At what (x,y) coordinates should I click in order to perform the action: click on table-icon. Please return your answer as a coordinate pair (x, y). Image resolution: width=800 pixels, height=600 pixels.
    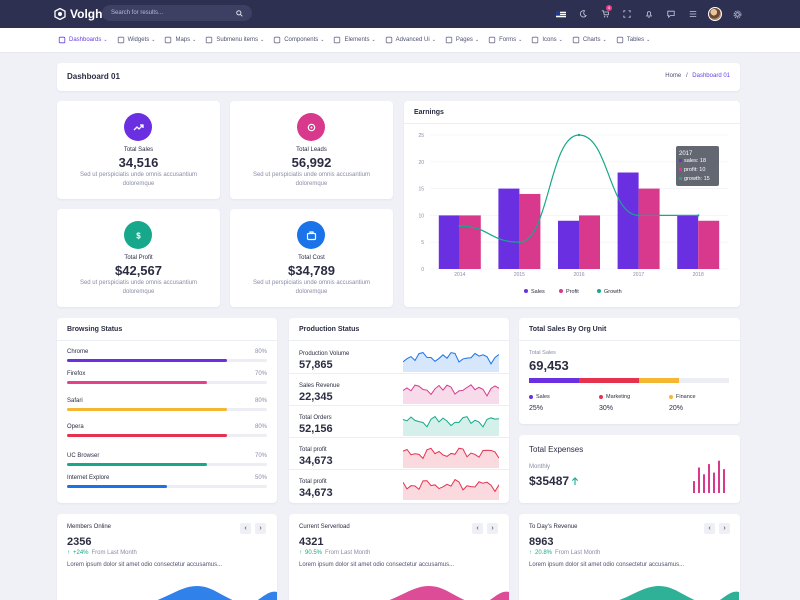
    Looking at the image, I should click on (619, 40).